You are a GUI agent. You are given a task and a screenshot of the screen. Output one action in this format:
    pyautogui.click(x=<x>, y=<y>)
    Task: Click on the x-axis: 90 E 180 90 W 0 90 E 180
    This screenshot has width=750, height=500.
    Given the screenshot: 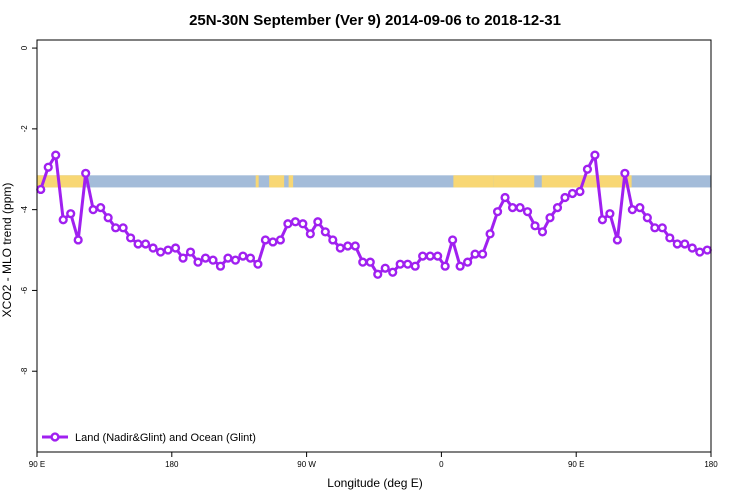 What is the action you would take?
    pyautogui.click(x=373, y=460)
    